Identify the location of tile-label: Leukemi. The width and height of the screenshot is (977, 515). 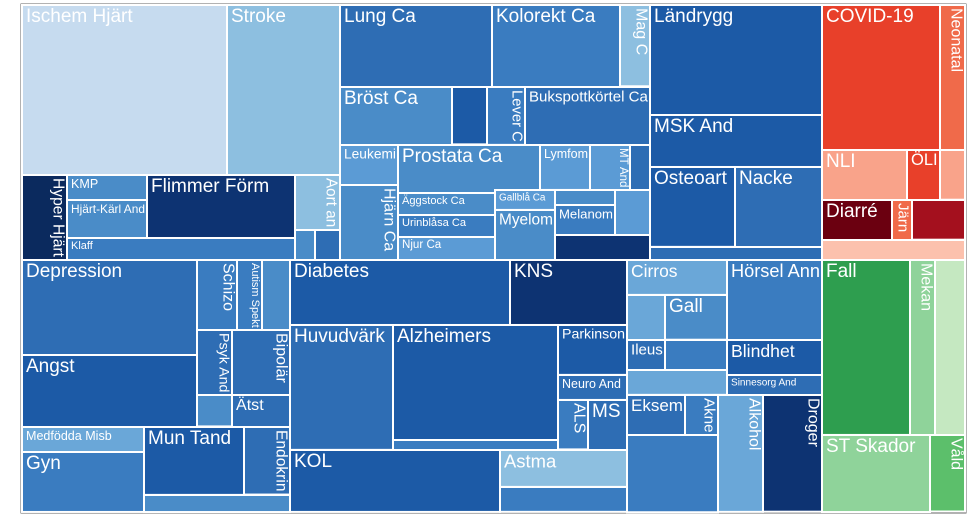
(370, 154).